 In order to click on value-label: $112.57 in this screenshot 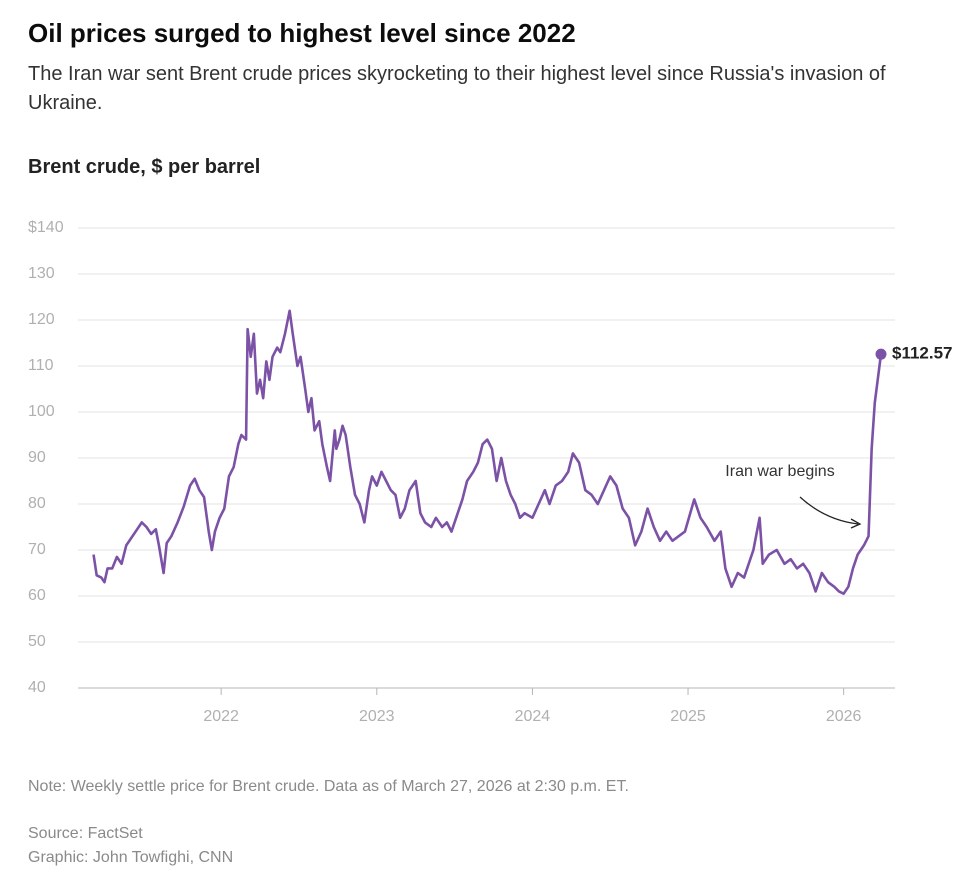, I will do `click(922, 353)`.